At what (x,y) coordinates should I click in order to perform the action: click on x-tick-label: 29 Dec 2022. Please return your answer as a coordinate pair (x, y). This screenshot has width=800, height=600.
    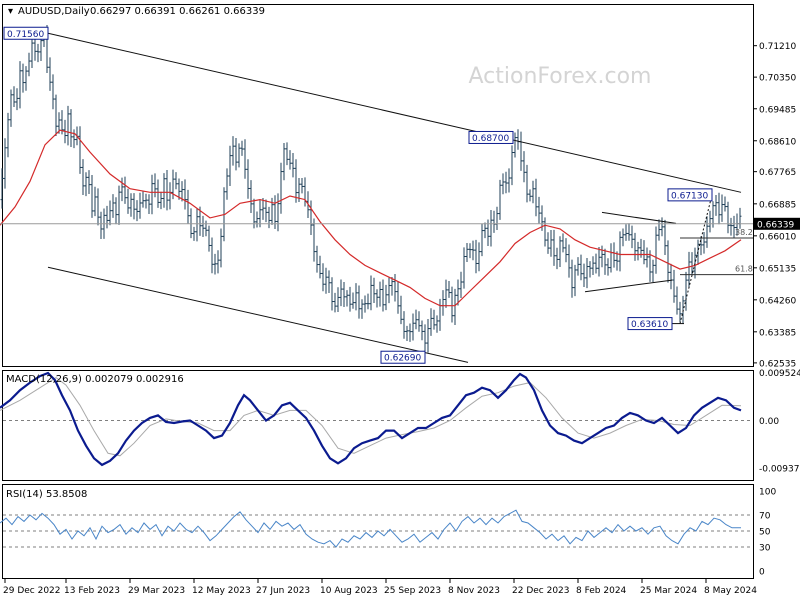
    Looking at the image, I should click on (32, 591).